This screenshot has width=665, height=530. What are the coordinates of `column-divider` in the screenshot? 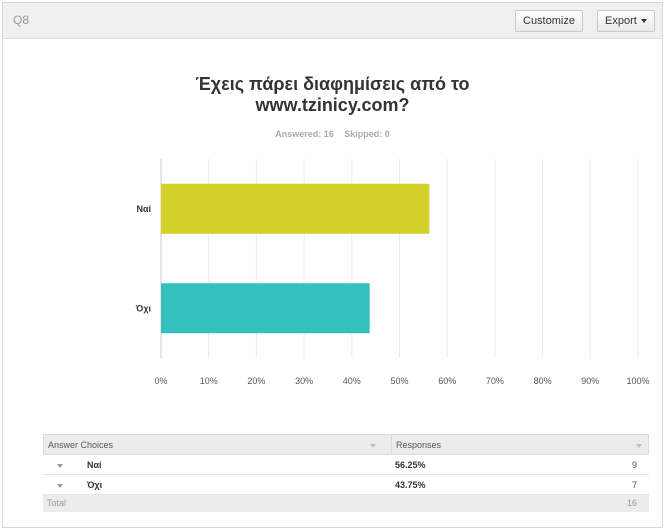 It's located at (391, 444).